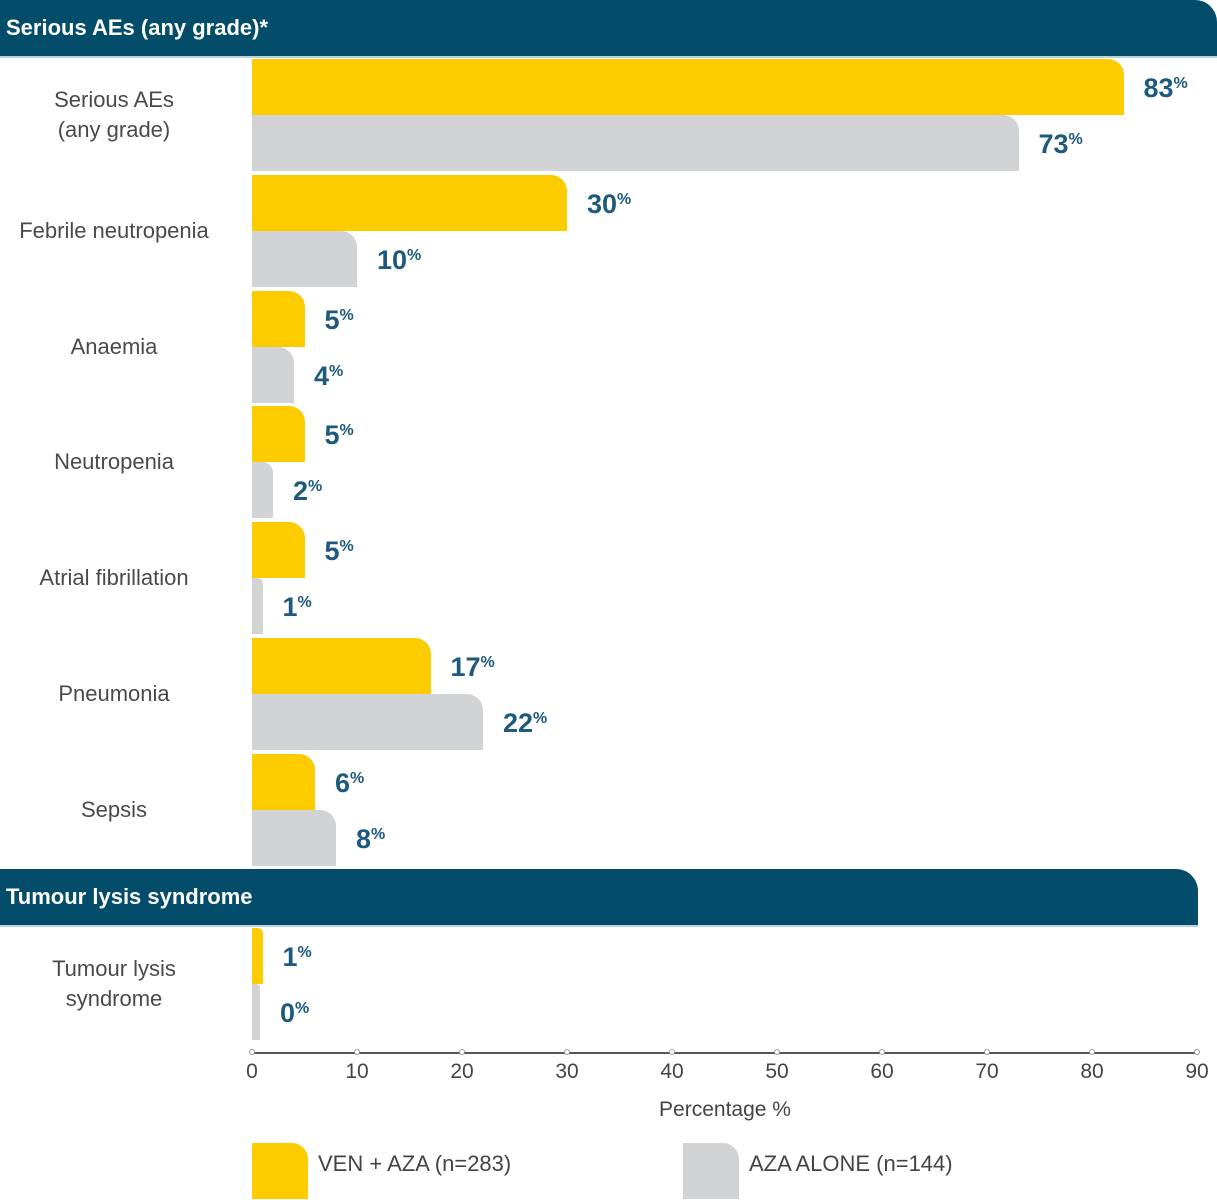 The width and height of the screenshot is (1217, 1200). What do you see at coordinates (987, 1071) in the screenshot?
I see `x-tick-label: 70` at bounding box center [987, 1071].